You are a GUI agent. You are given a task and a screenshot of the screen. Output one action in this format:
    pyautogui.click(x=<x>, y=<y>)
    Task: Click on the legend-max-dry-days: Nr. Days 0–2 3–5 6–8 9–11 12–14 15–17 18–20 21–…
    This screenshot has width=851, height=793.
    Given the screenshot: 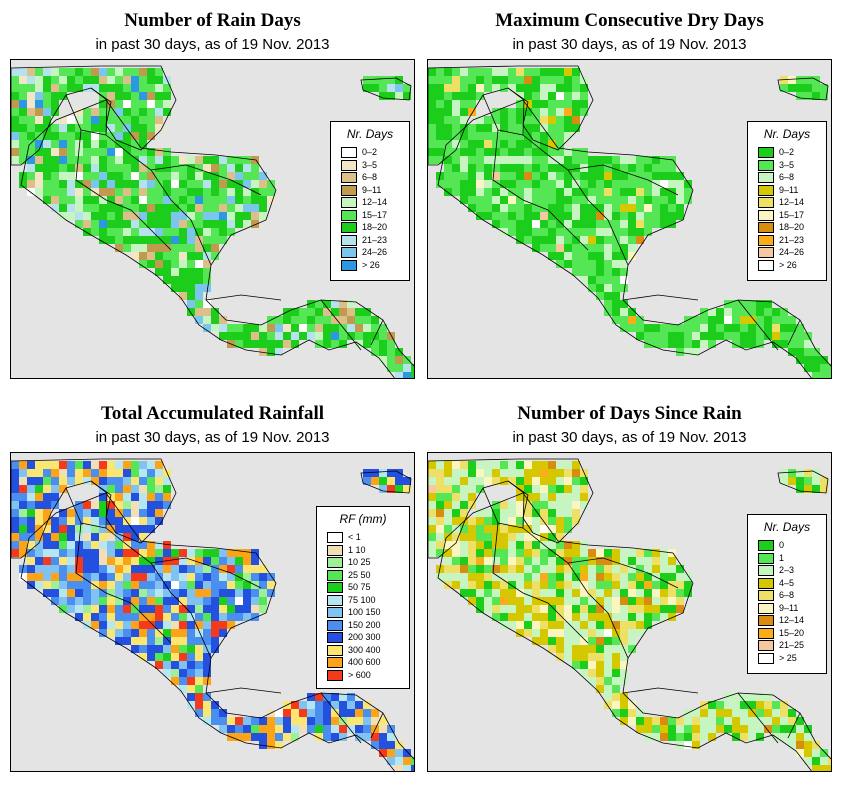 What is the action you would take?
    pyautogui.click(x=787, y=201)
    